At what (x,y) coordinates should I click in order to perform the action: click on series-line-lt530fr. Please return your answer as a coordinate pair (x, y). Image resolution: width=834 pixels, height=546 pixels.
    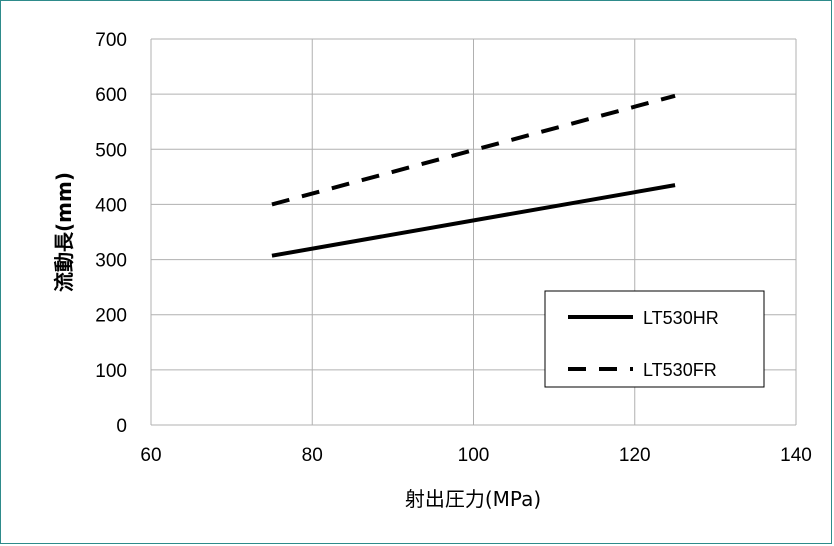
    Looking at the image, I should click on (473, 150).